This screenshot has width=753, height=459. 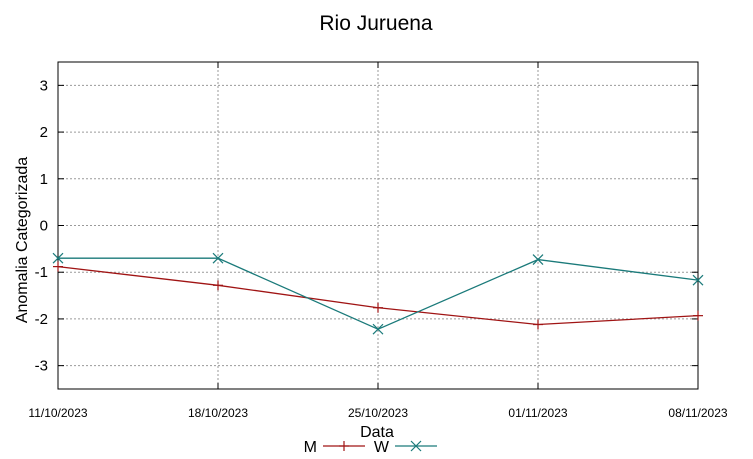 What do you see at coordinates (41, 366) in the screenshot?
I see `y-tick-label: -3` at bounding box center [41, 366].